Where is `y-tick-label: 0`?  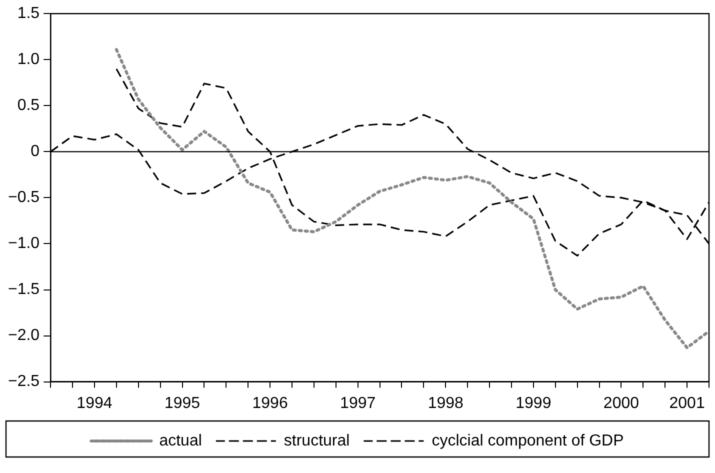 y-tick-label: 0 is located at coordinates (35, 151).